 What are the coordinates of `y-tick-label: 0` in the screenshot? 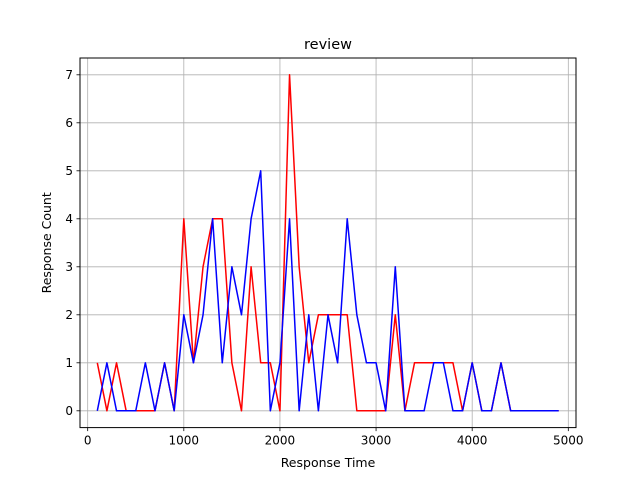 It's located at (69, 411).